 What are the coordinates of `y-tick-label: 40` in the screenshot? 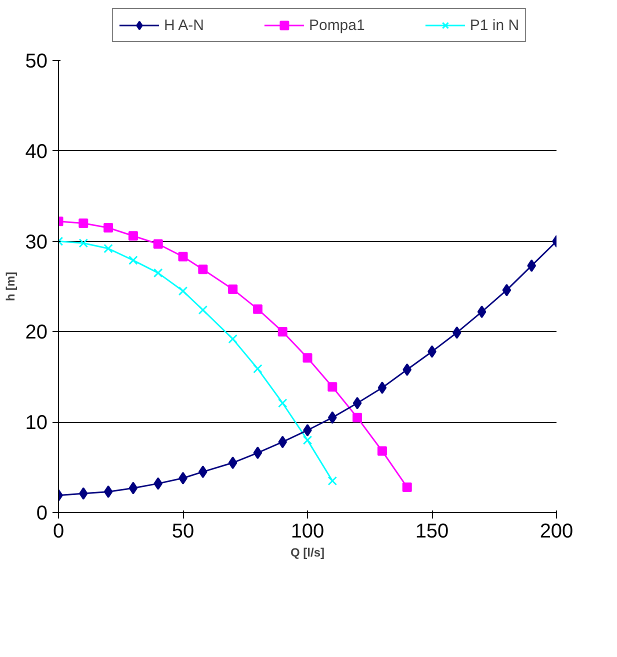 It's located at (36, 151).